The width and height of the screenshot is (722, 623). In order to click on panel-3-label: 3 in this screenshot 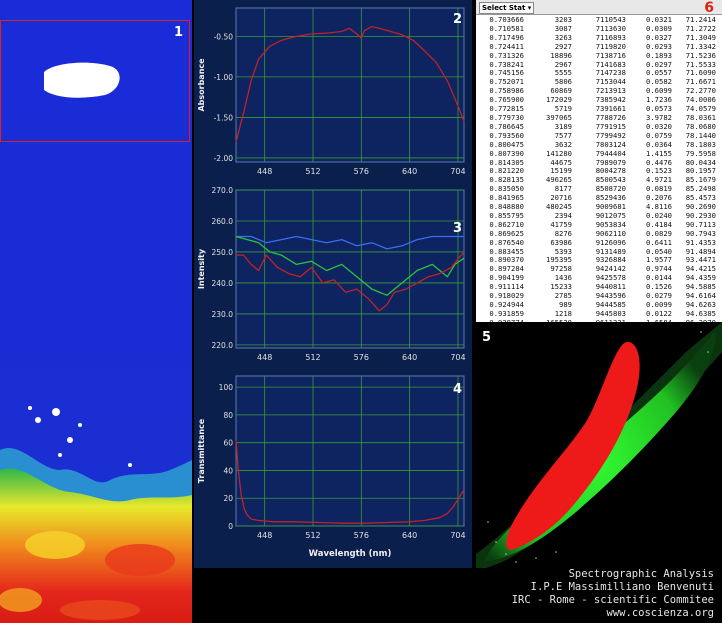, I will do `click(457, 228)`.